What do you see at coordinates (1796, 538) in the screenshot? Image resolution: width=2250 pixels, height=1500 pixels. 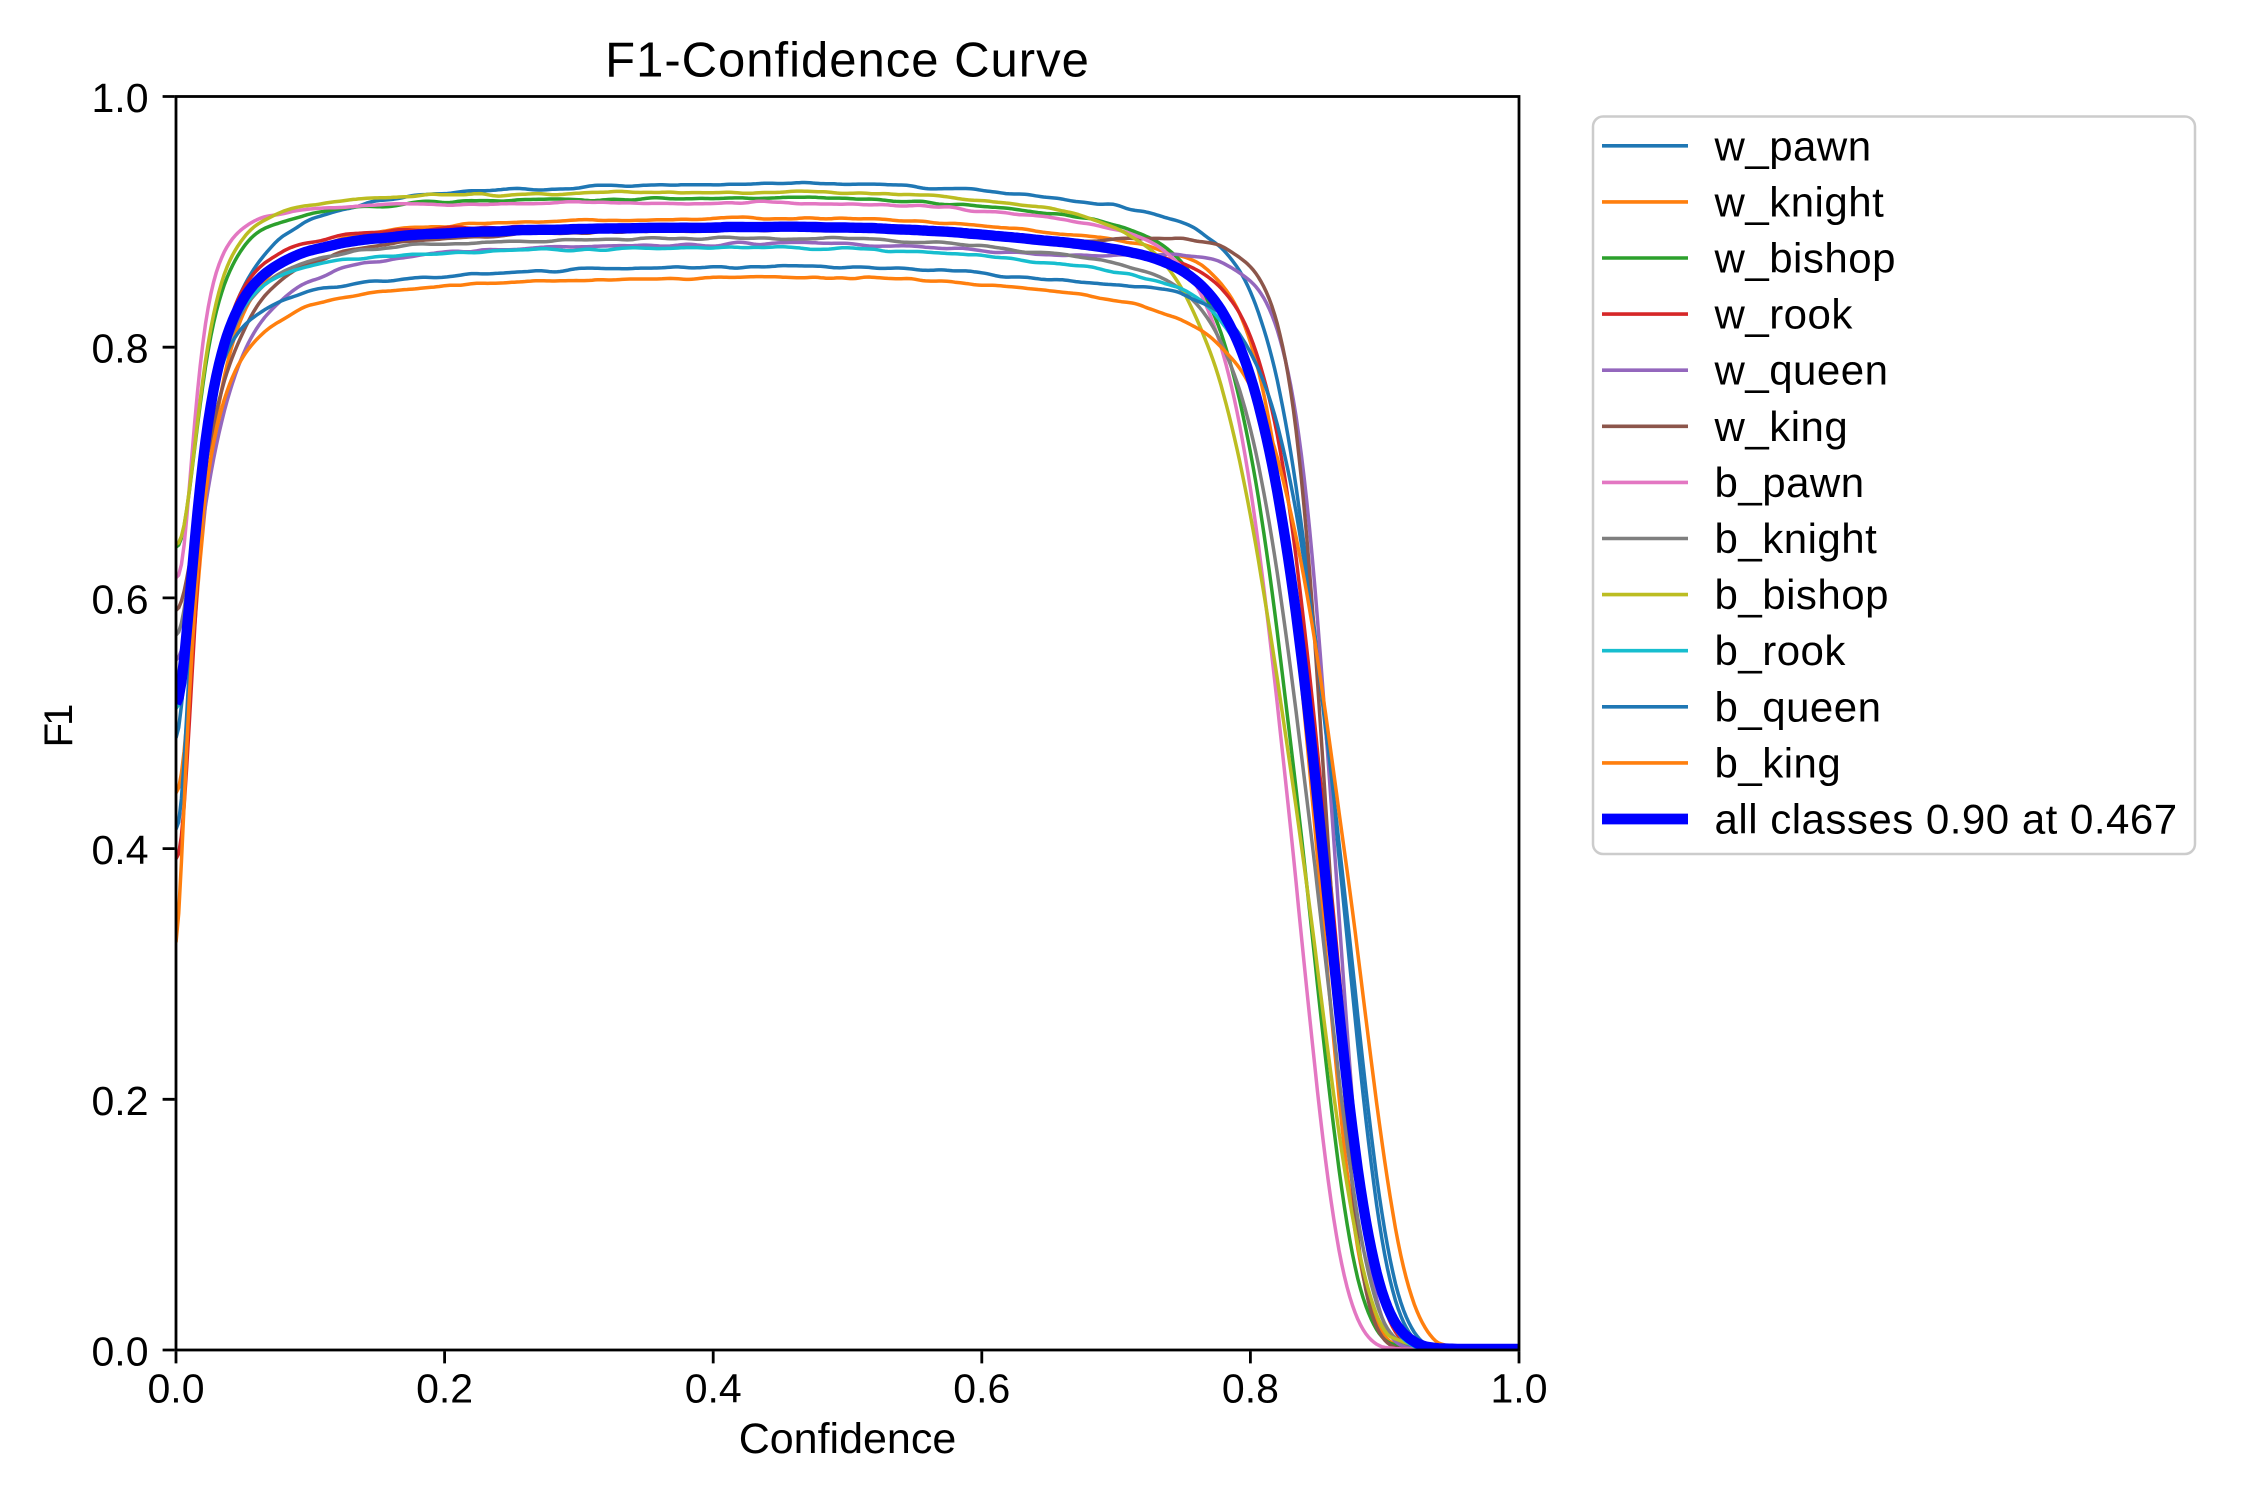 I see `svg-text: b_knight` at bounding box center [1796, 538].